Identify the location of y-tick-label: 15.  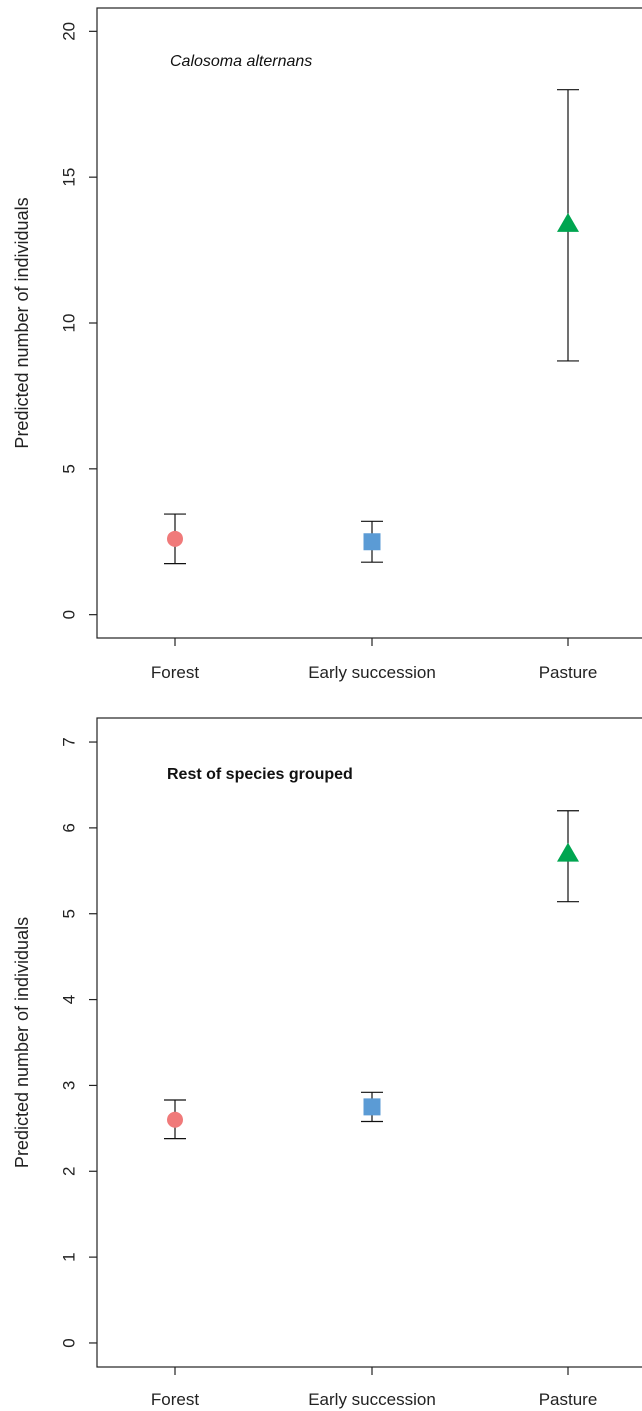
(69, 177).